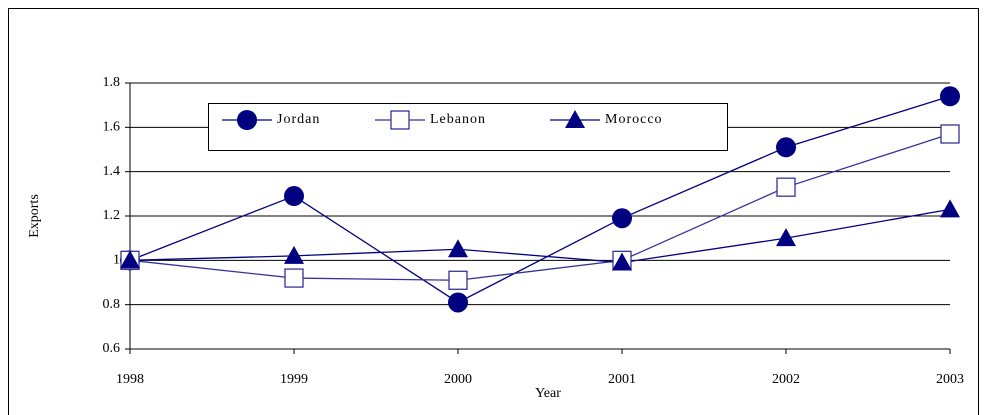  What do you see at coordinates (458, 119) in the screenshot?
I see `legend-label: Lebanon` at bounding box center [458, 119].